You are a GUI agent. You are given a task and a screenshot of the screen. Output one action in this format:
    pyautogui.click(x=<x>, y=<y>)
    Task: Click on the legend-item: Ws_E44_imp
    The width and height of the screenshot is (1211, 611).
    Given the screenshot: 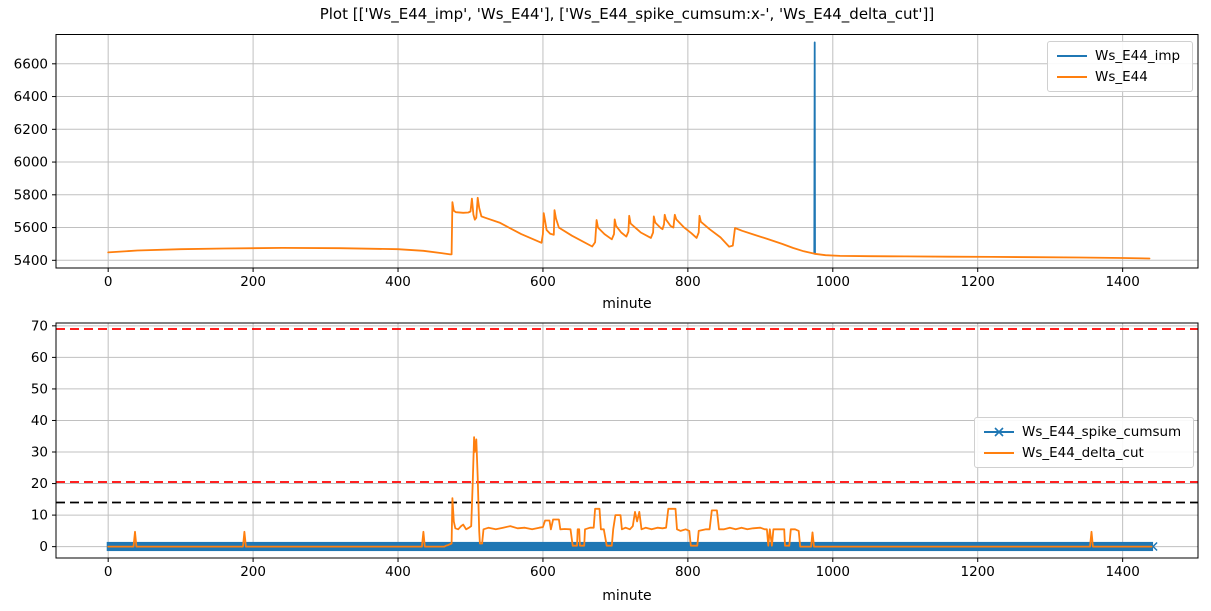 What is the action you would take?
    pyautogui.click(x=1120, y=56)
    